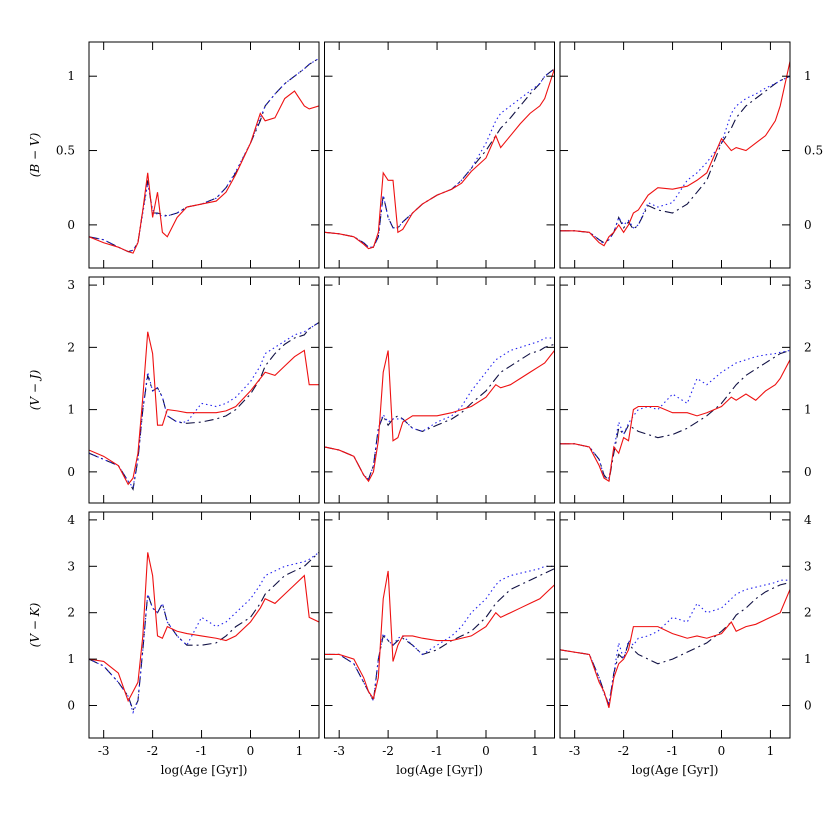 The height and width of the screenshot is (834, 830). I want to click on panel: 0 1 2 3, so click(685, 390).